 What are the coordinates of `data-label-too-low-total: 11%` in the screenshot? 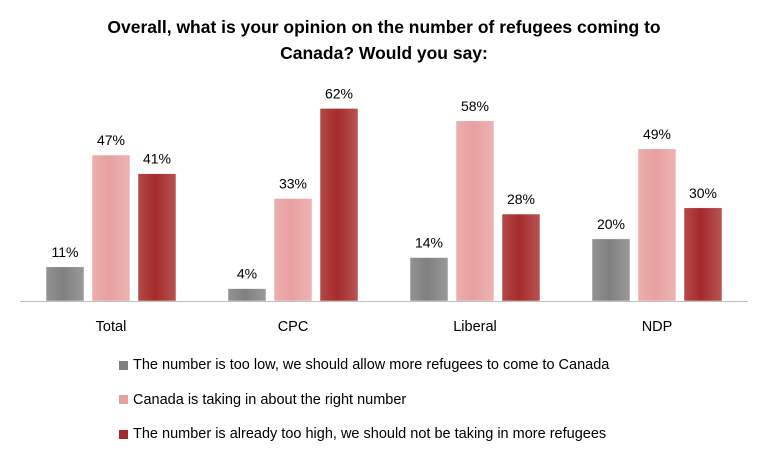 It's located at (65, 252).